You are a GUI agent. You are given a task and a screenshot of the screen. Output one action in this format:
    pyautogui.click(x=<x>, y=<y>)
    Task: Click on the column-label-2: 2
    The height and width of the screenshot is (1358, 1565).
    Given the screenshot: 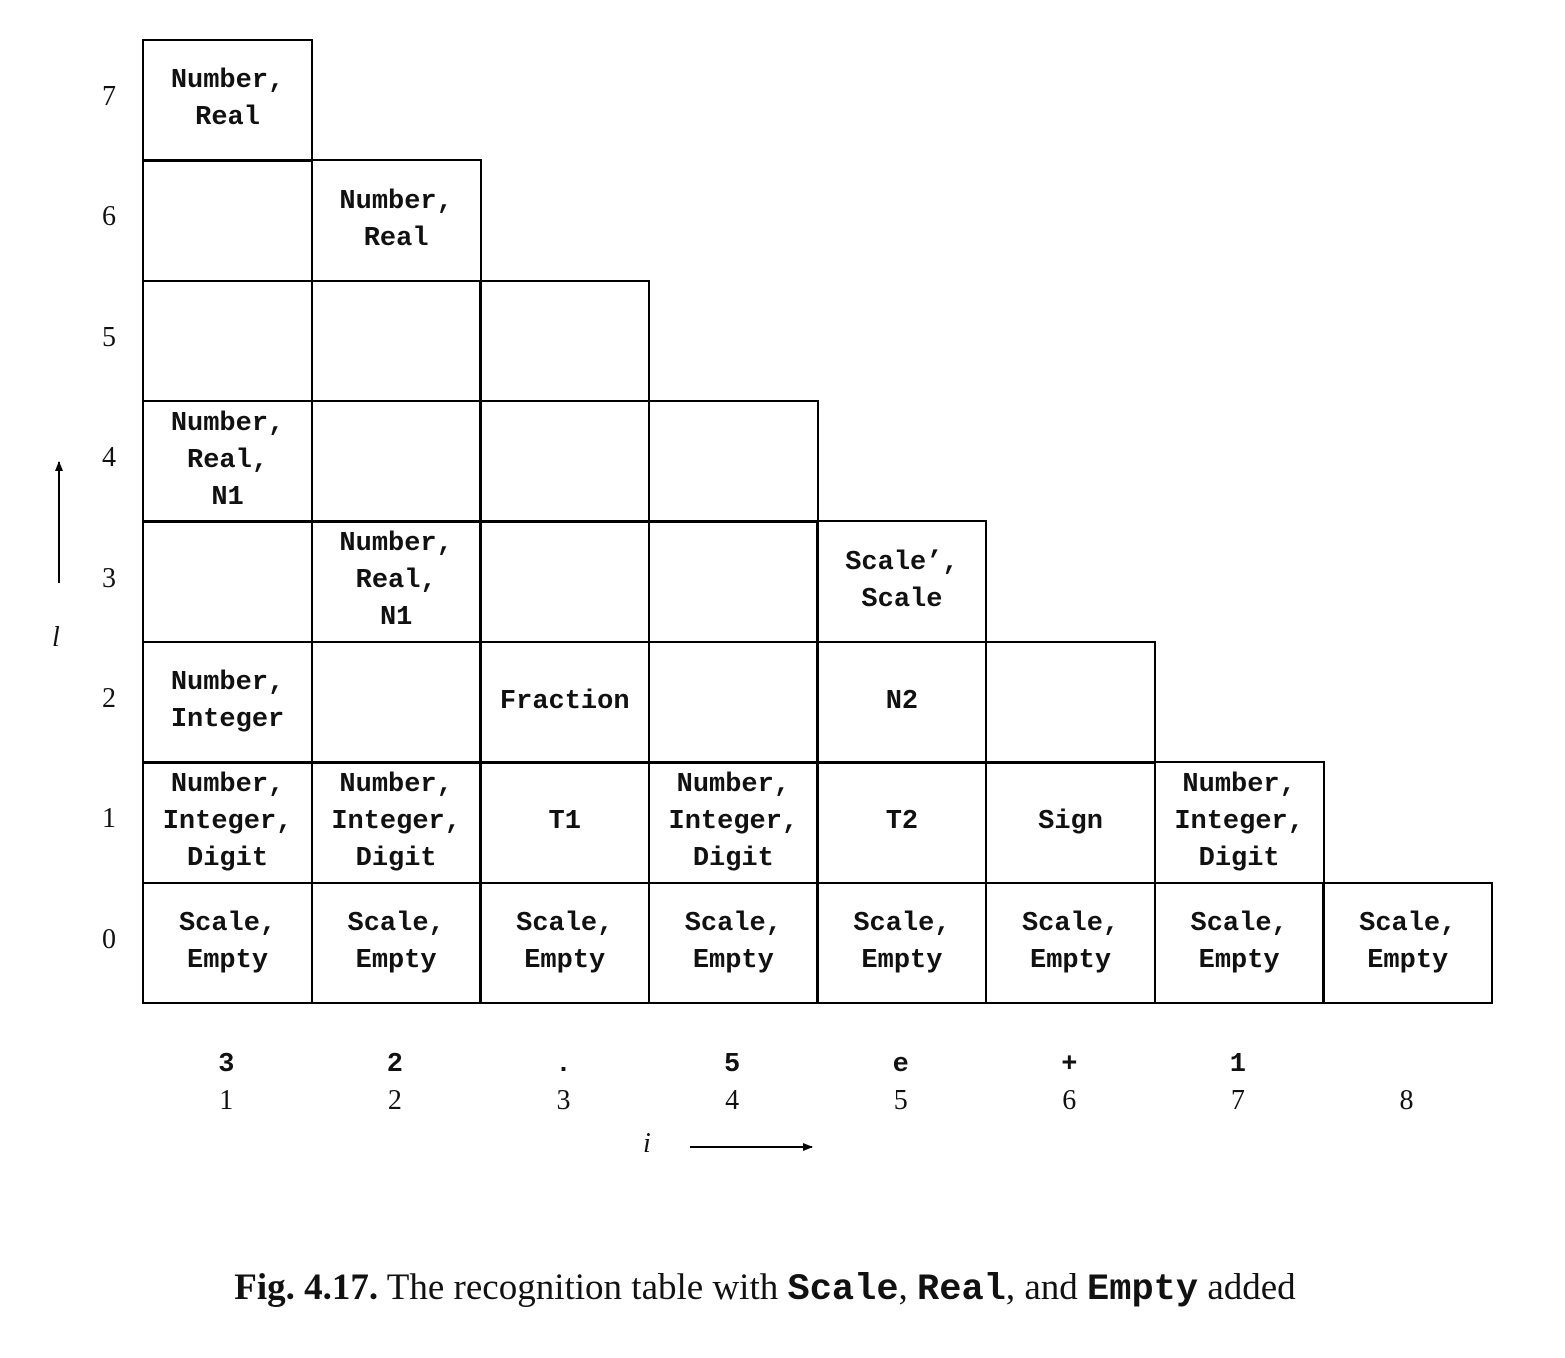 What is the action you would take?
    pyautogui.click(x=394, y=1100)
    